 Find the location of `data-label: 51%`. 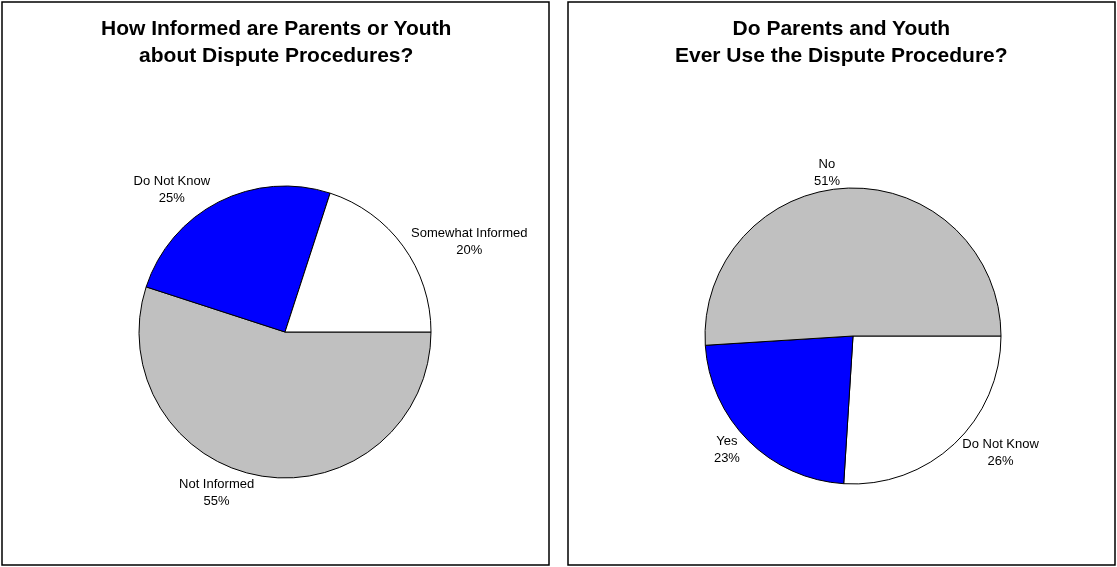

data-label: 51% is located at coordinates (827, 181).